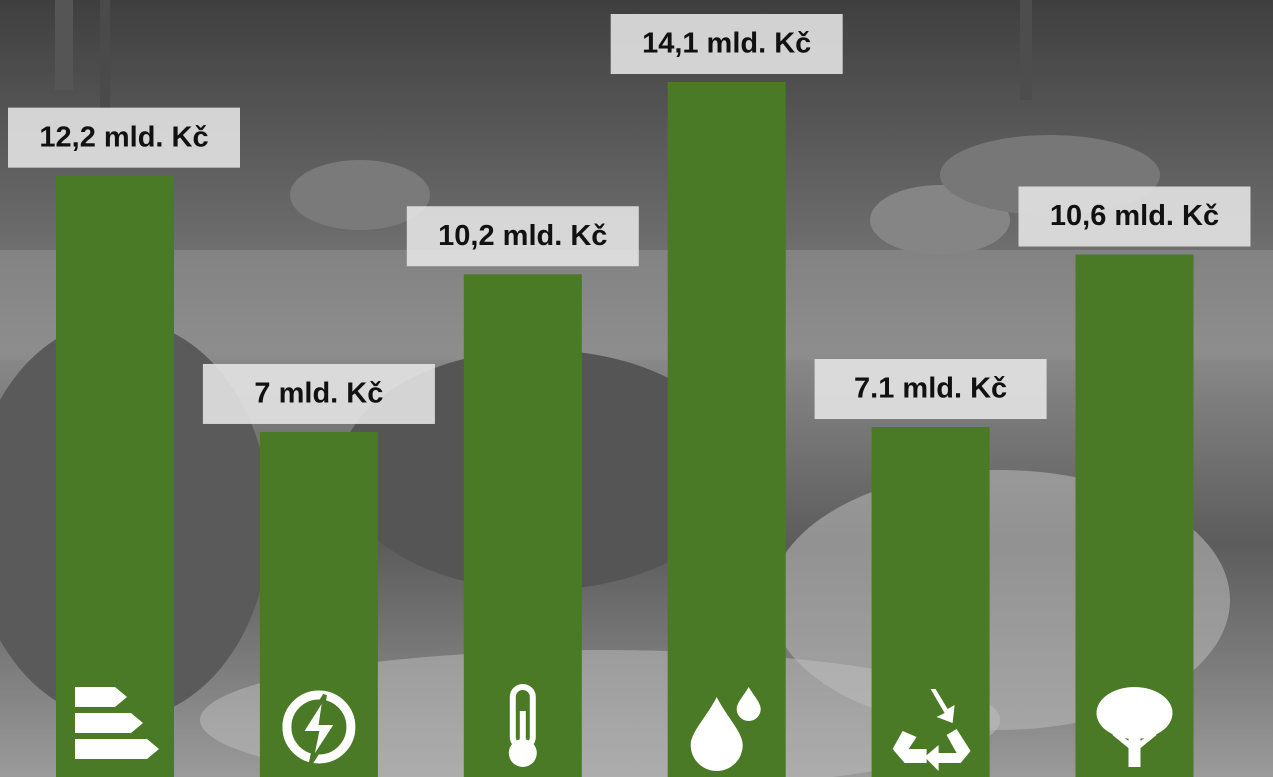  I want to click on value-label: 10,2 mld. Kč, so click(522, 236).